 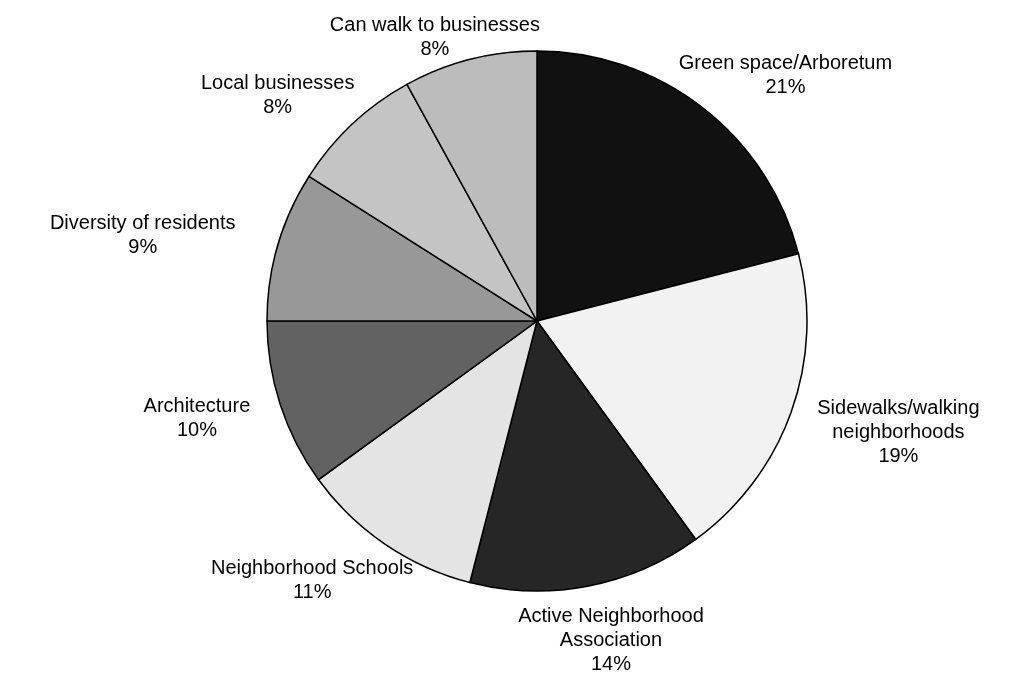 I want to click on slice-label: Can walk to businesses, so click(x=434, y=24).